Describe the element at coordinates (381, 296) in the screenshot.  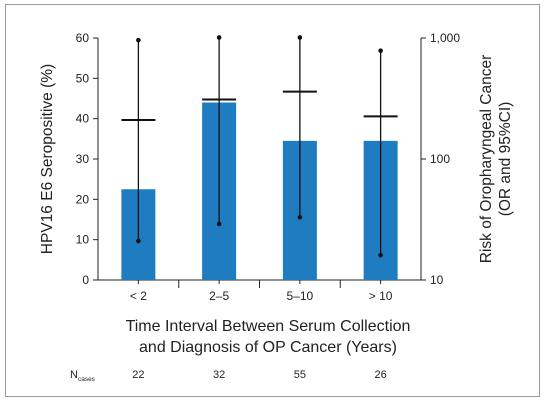
I see `x-tick-label: > 10` at that location.